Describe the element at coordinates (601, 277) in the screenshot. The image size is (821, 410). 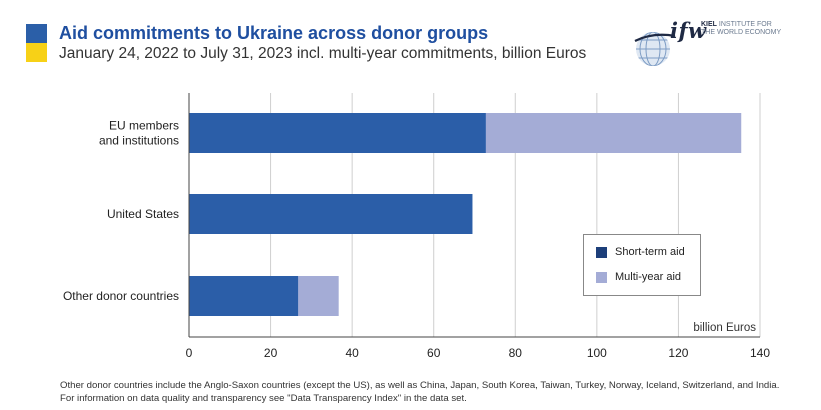
I see `legend-swatch-multi-year` at that location.